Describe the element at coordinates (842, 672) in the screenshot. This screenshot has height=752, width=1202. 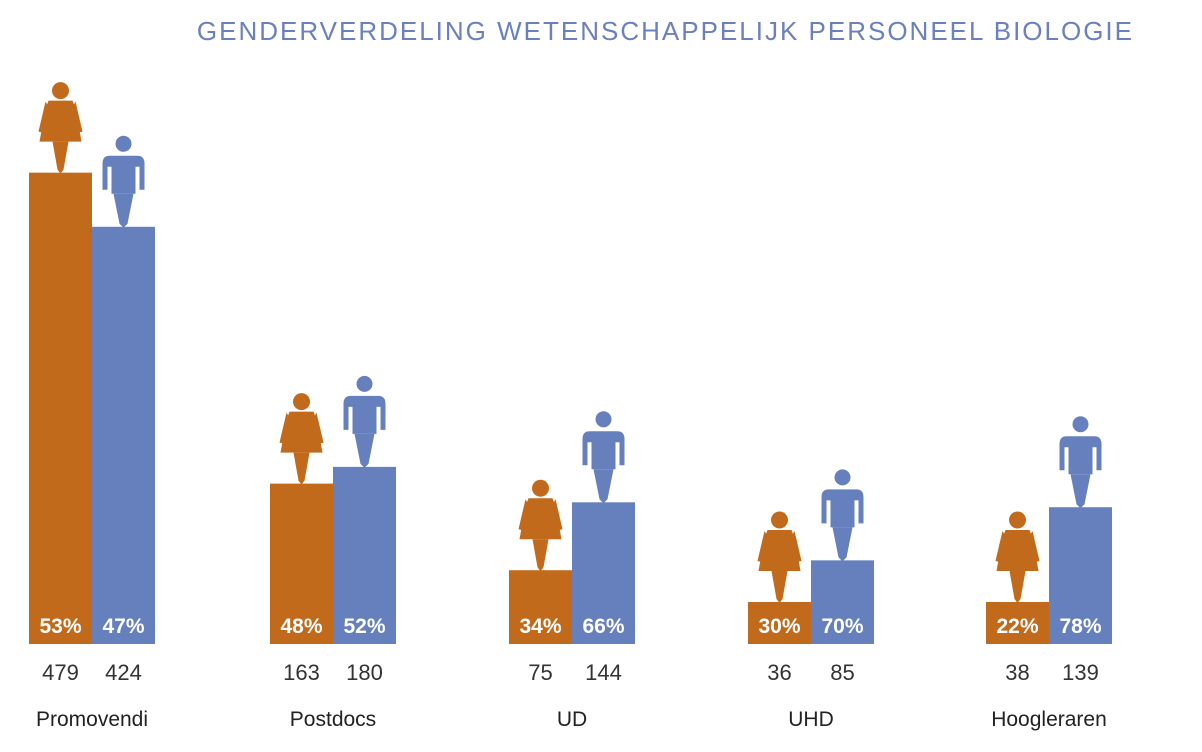
I see `value-label: 85` at that location.